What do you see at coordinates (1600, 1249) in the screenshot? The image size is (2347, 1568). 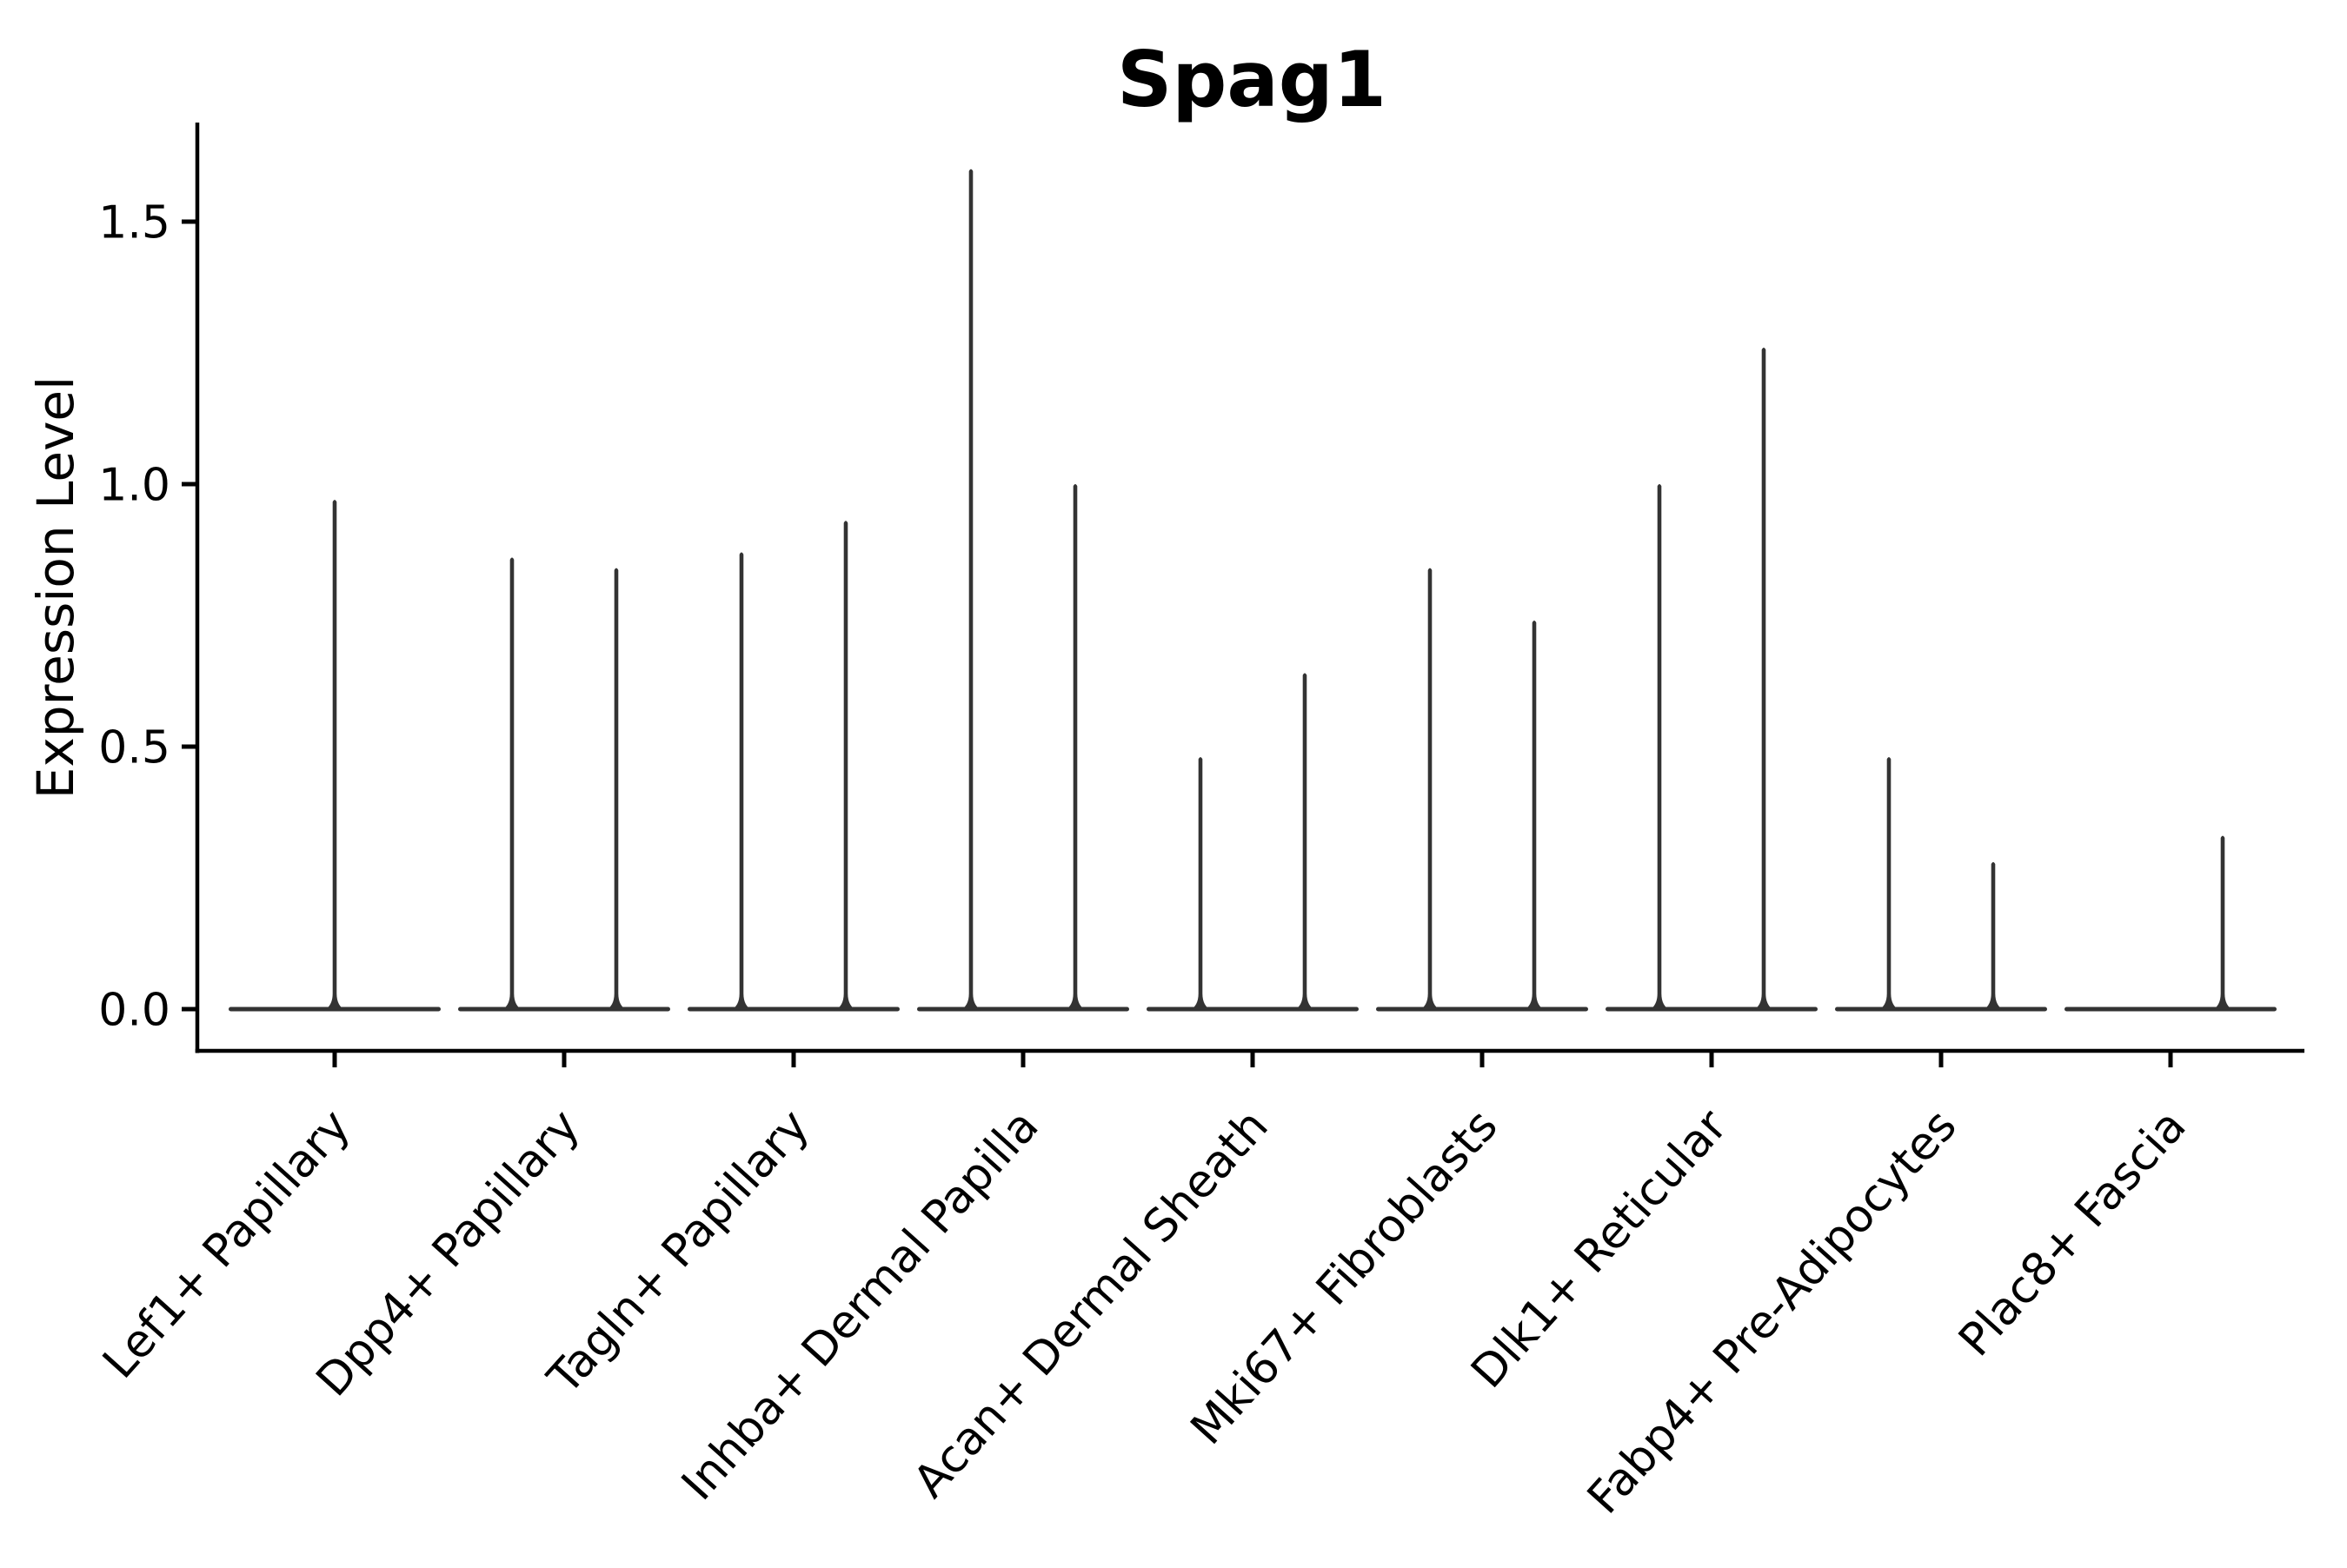 I see `x-tick-label: Dlk1+ Reticular` at bounding box center [1600, 1249].